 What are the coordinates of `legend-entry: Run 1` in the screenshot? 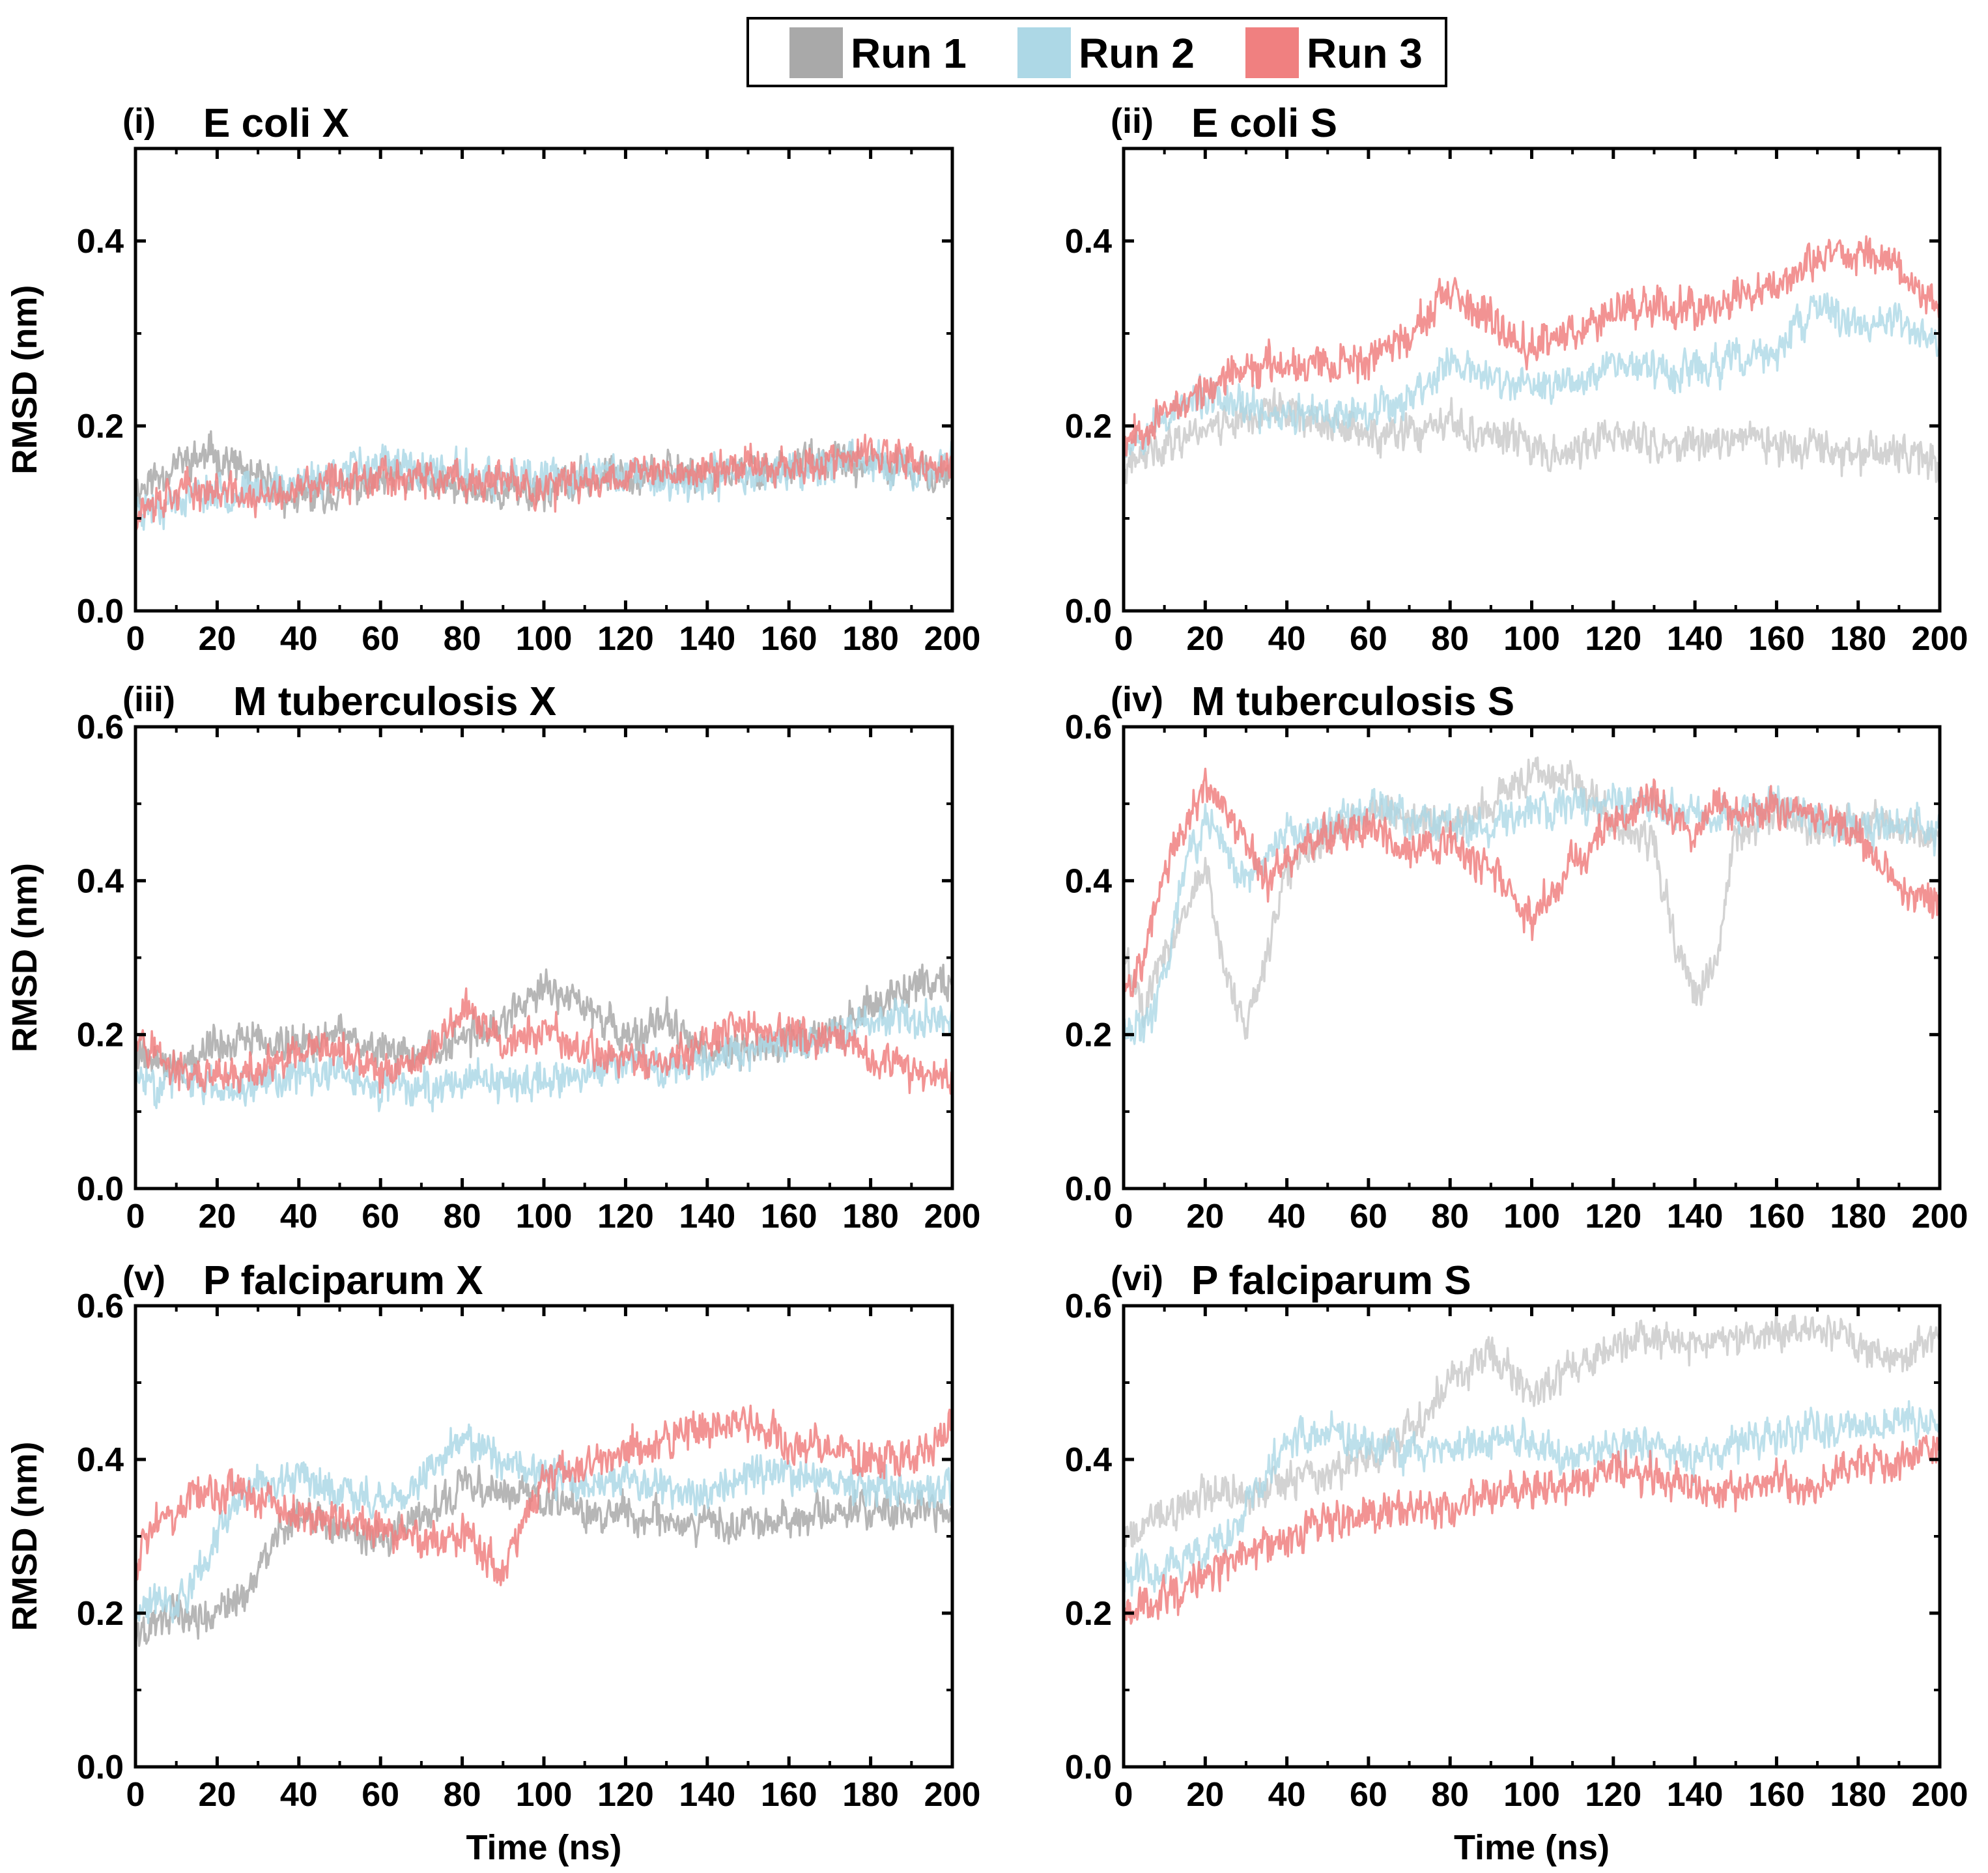 It's located at (878, 52).